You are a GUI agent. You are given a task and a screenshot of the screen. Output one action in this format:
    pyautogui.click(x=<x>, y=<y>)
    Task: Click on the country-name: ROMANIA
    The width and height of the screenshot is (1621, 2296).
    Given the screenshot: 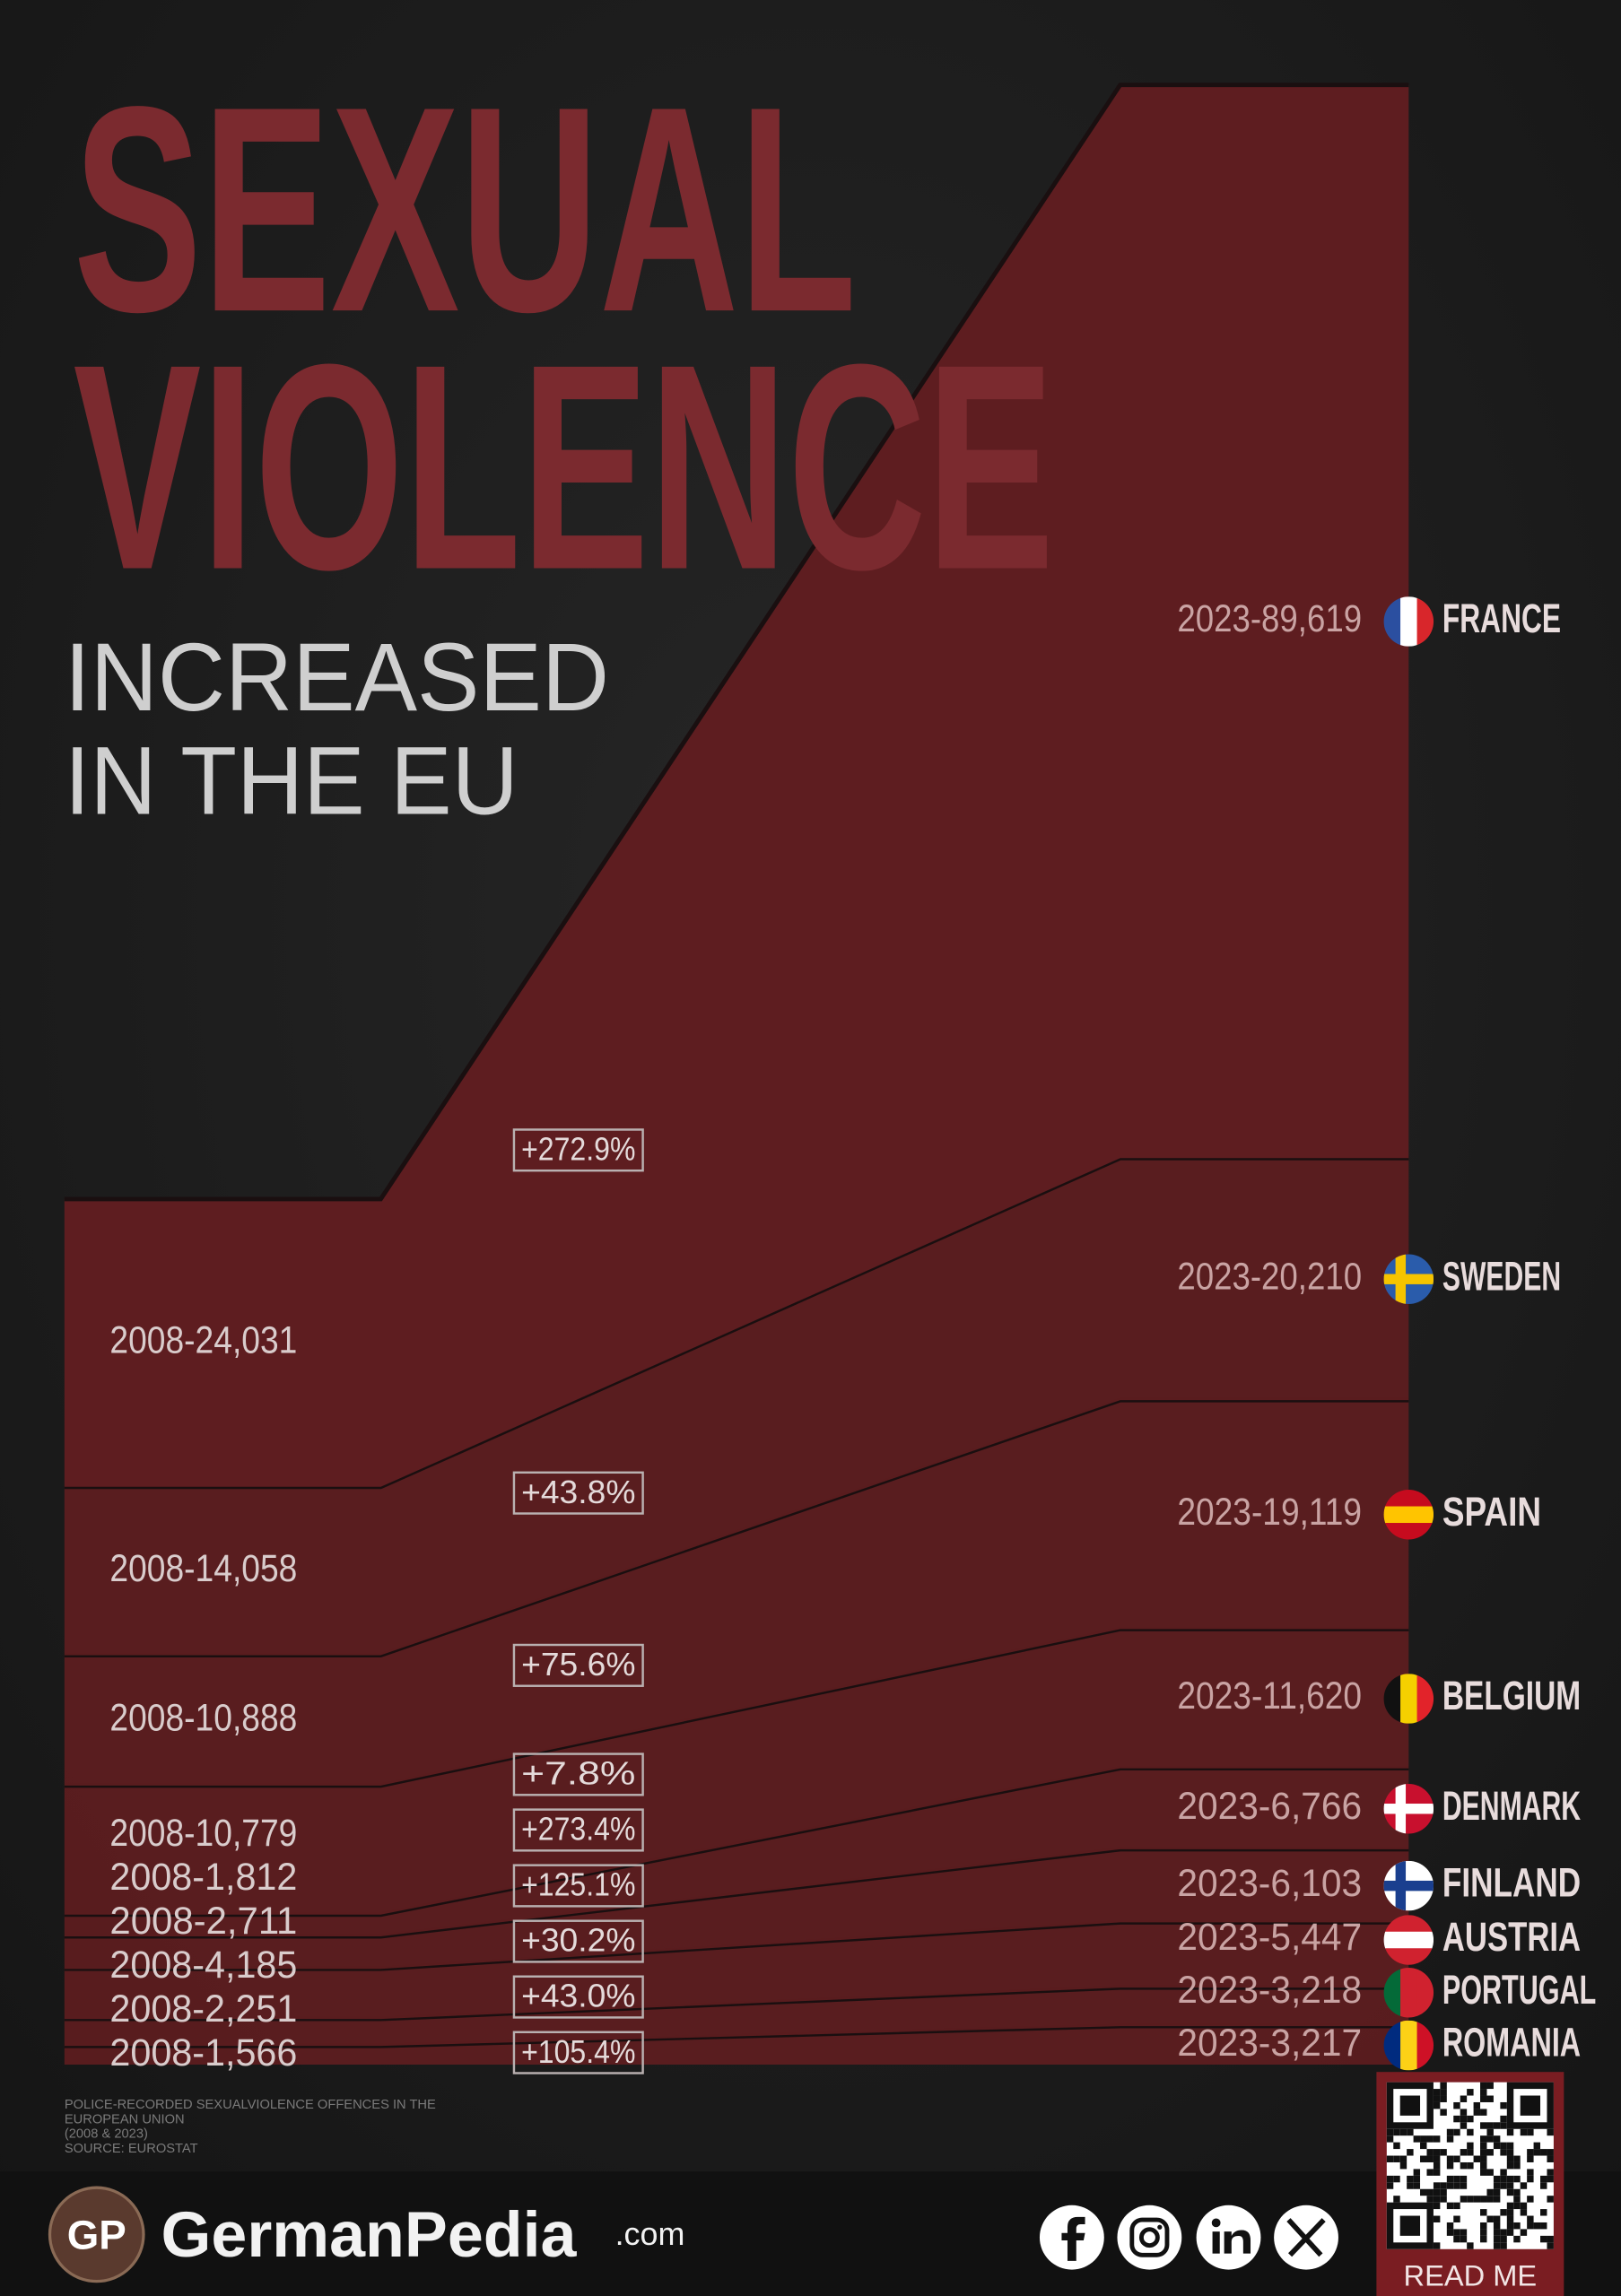 What is the action you would take?
    pyautogui.click(x=1511, y=2043)
    